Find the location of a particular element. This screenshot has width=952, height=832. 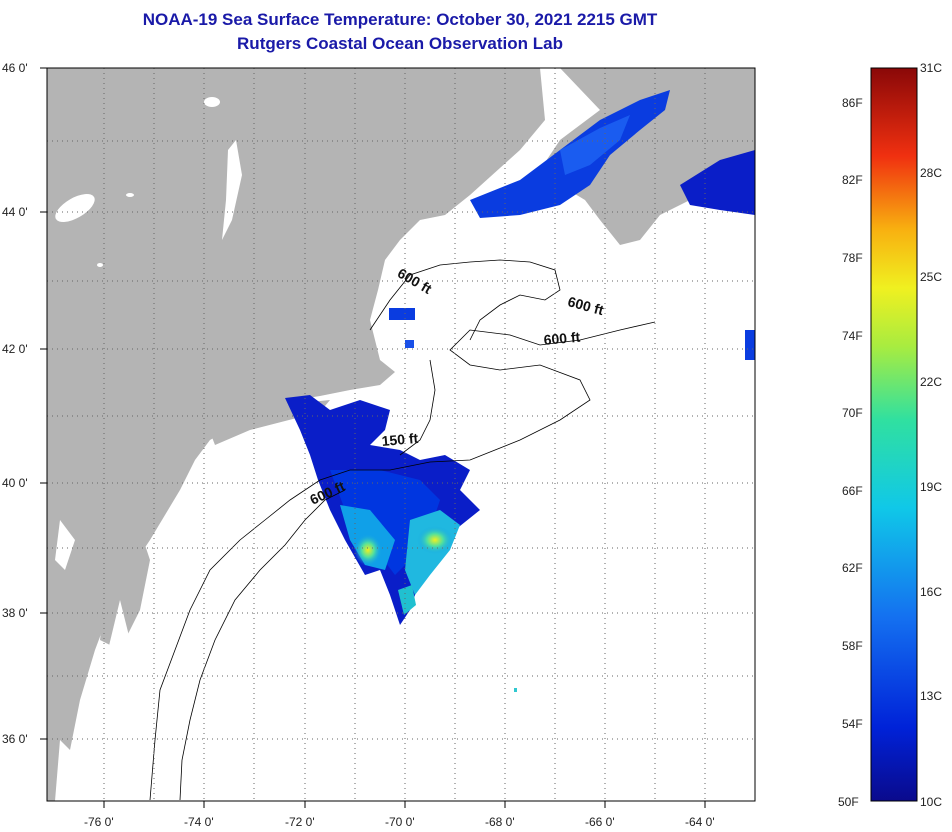

lon-label: -70 0' is located at coordinates (400, 822).